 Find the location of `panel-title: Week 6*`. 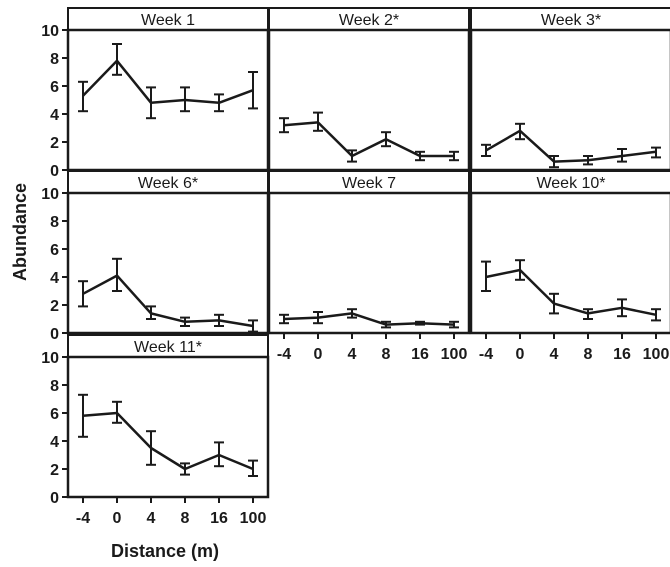

panel-title: Week 6* is located at coordinates (168, 183).